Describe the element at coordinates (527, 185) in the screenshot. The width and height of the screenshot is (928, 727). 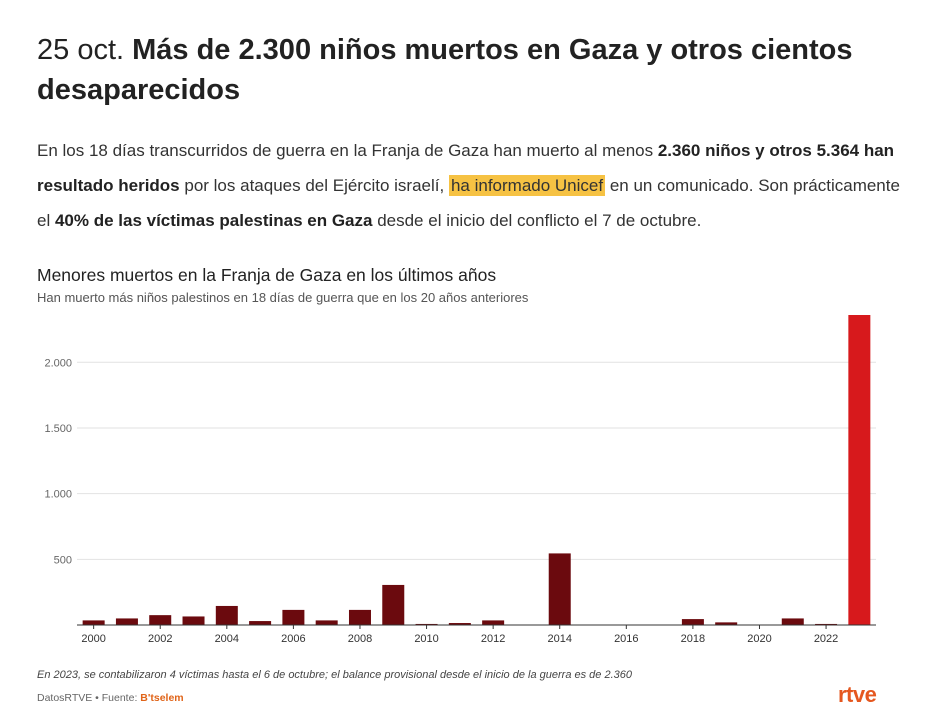
I see `unicef-link: ha informado Unicef` at that location.